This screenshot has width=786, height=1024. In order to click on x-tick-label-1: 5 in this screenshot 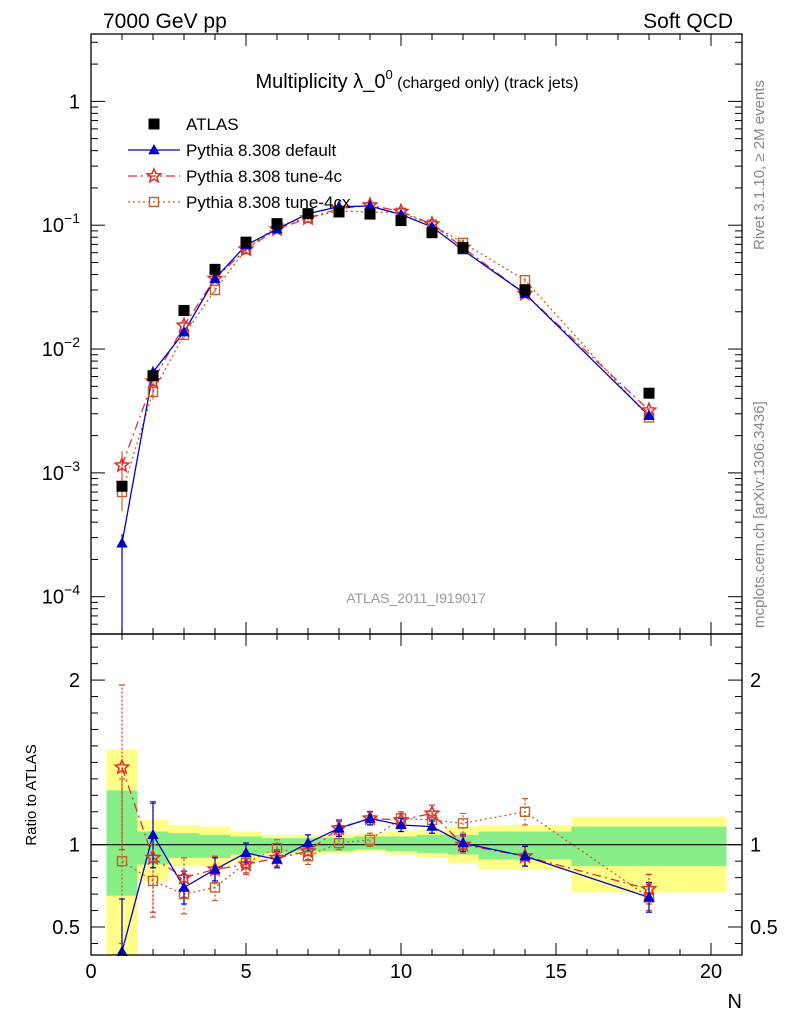, I will do `click(245, 972)`.